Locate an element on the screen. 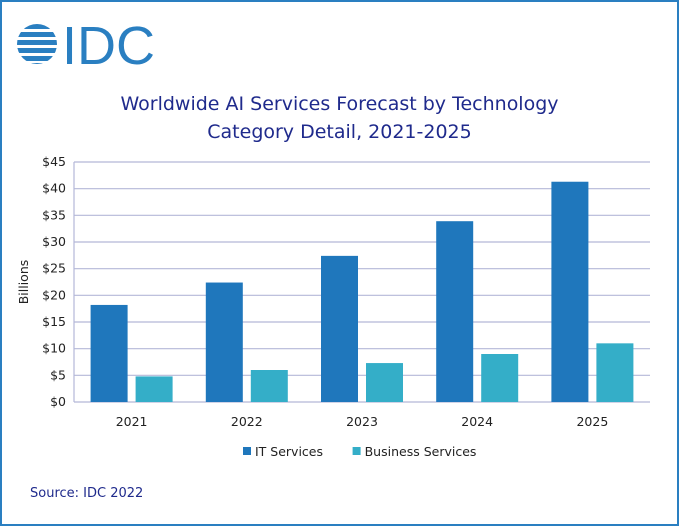  bar-it-services-2022 is located at coordinates (224, 342).